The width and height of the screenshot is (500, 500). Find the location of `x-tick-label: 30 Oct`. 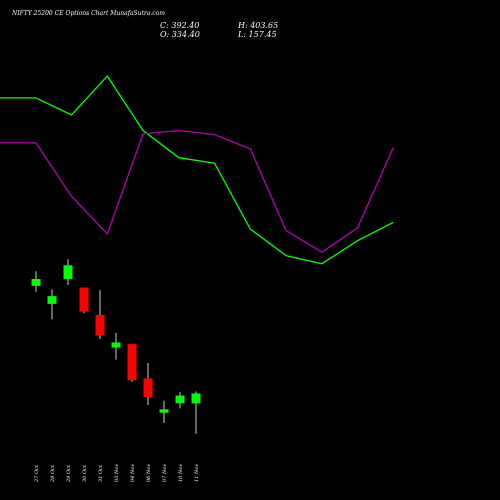

x-tick-label: 30 Oct is located at coordinates (85, 473).